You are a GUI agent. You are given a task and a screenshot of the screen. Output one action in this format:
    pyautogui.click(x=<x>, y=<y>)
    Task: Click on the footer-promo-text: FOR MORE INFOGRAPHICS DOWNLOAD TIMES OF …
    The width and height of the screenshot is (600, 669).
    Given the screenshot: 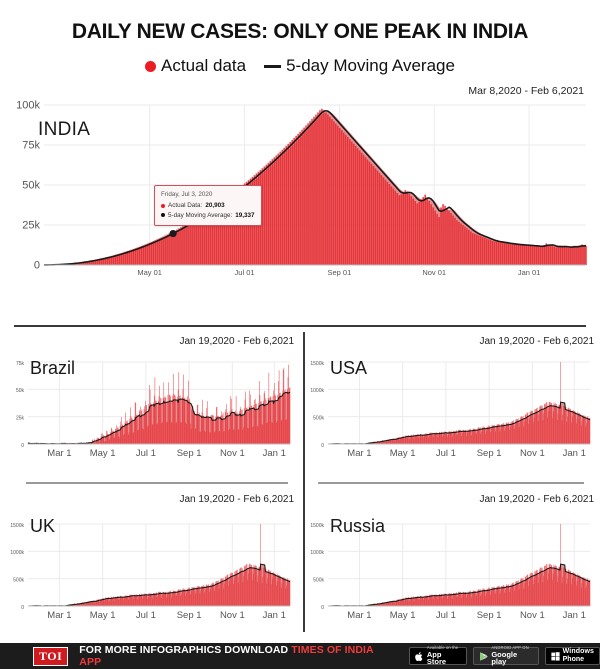 What is the action you would take?
    pyautogui.click(x=236, y=656)
    